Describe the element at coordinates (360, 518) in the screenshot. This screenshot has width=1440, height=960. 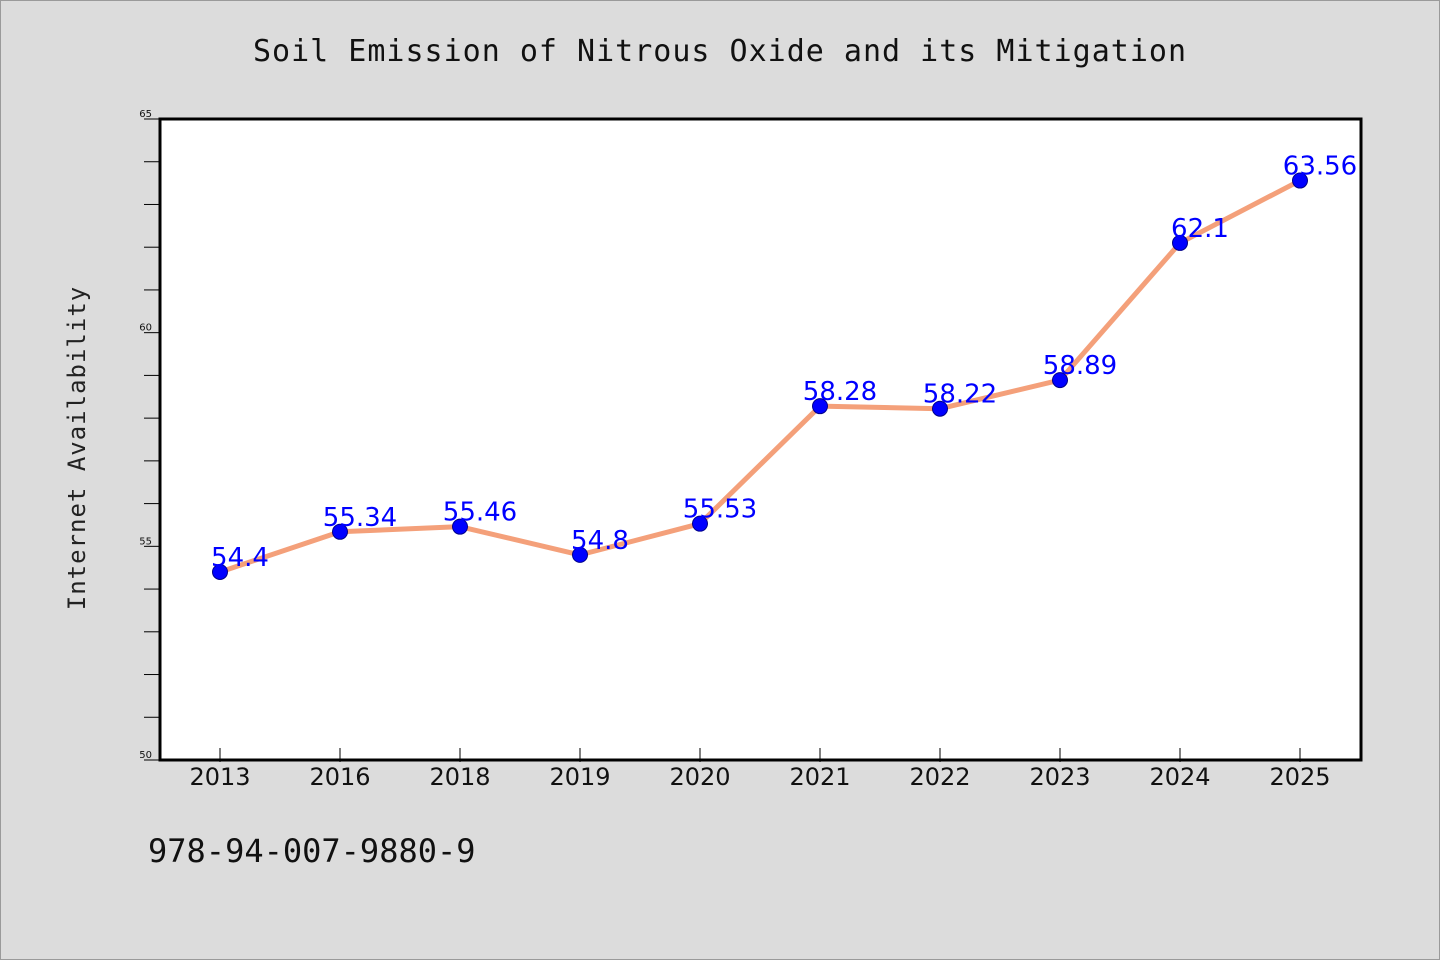
I see `data-label: 55.34` at that location.